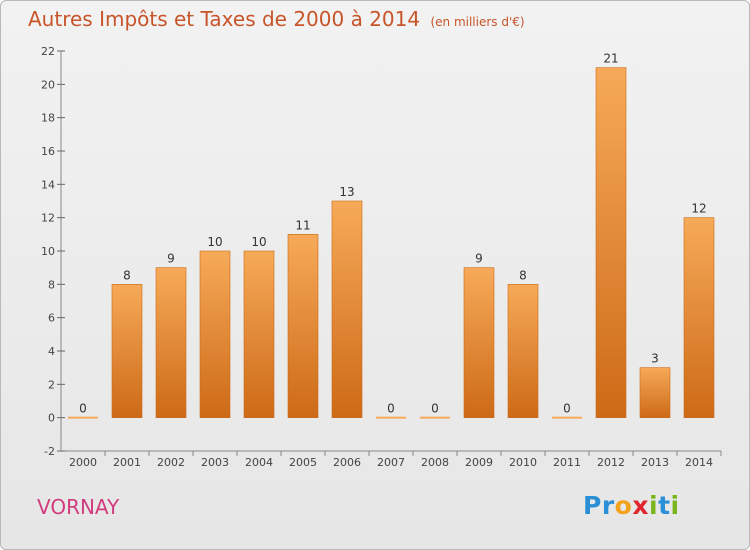 This screenshot has width=750, height=550. I want to click on y-tick-label: 20, so click(48, 84).